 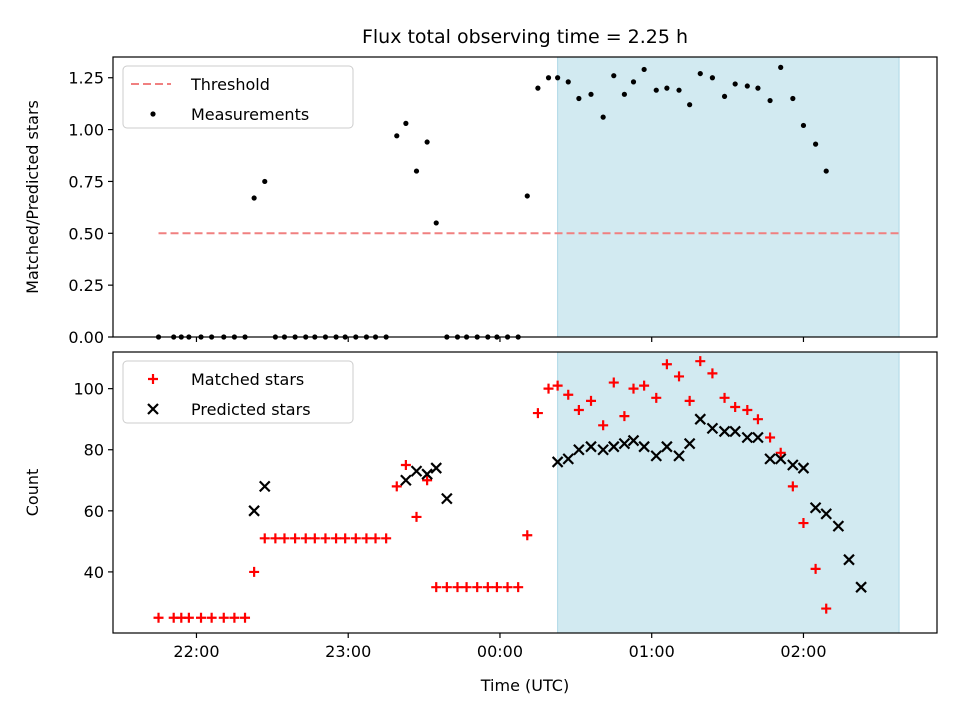 What do you see at coordinates (348, 651) in the screenshot?
I see `x-tick-label: 23:00` at bounding box center [348, 651].